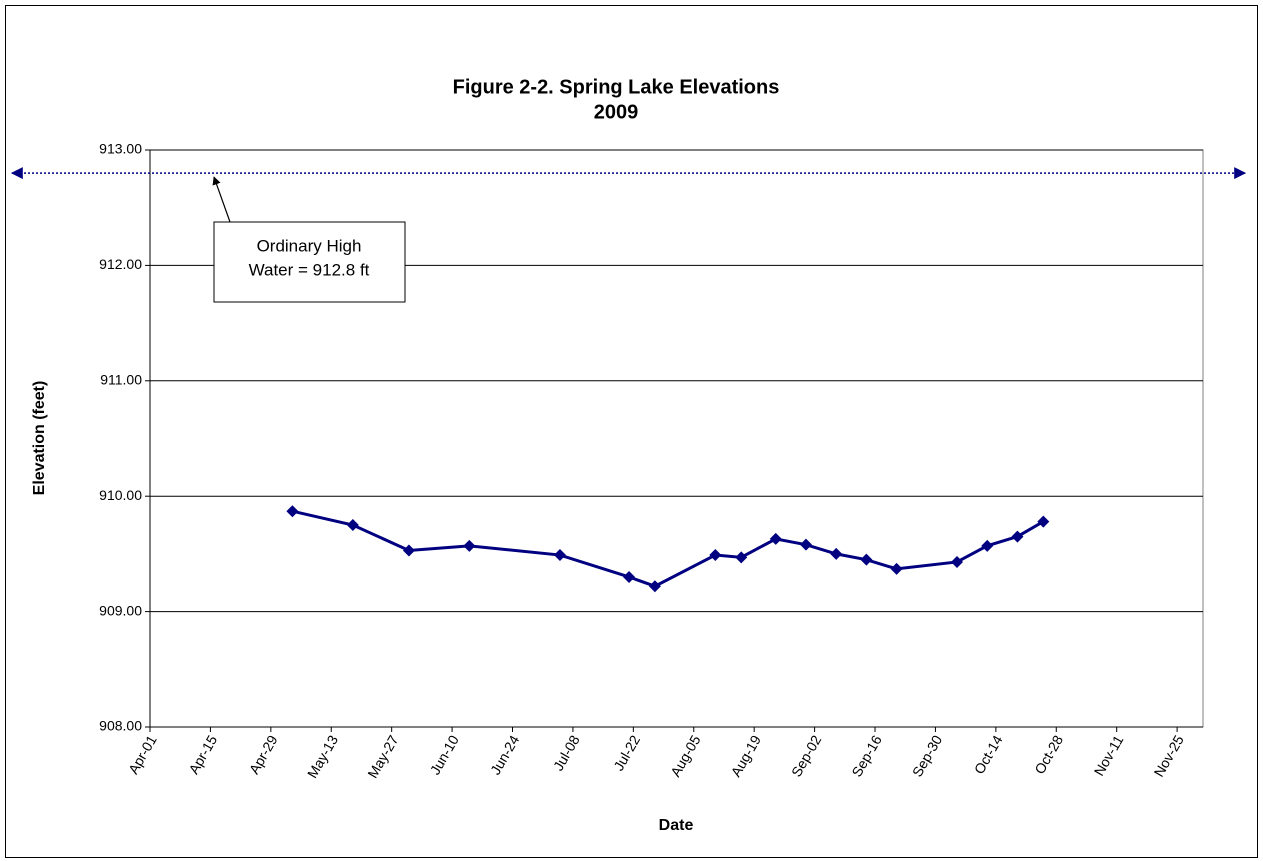 The height and width of the screenshot is (861, 1263). What do you see at coordinates (120, 610) in the screenshot?
I see `y-tick-label: 909.00` at bounding box center [120, 610].